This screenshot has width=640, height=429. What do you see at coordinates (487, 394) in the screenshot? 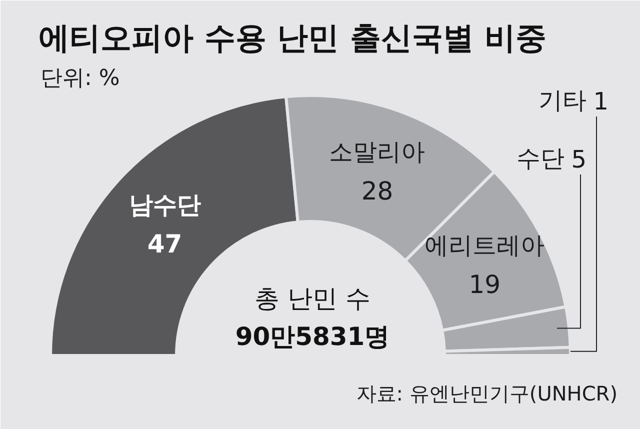
I see `text: 자료: 유엔난민기구(UNHCR)` at bounding box center [487, 394].